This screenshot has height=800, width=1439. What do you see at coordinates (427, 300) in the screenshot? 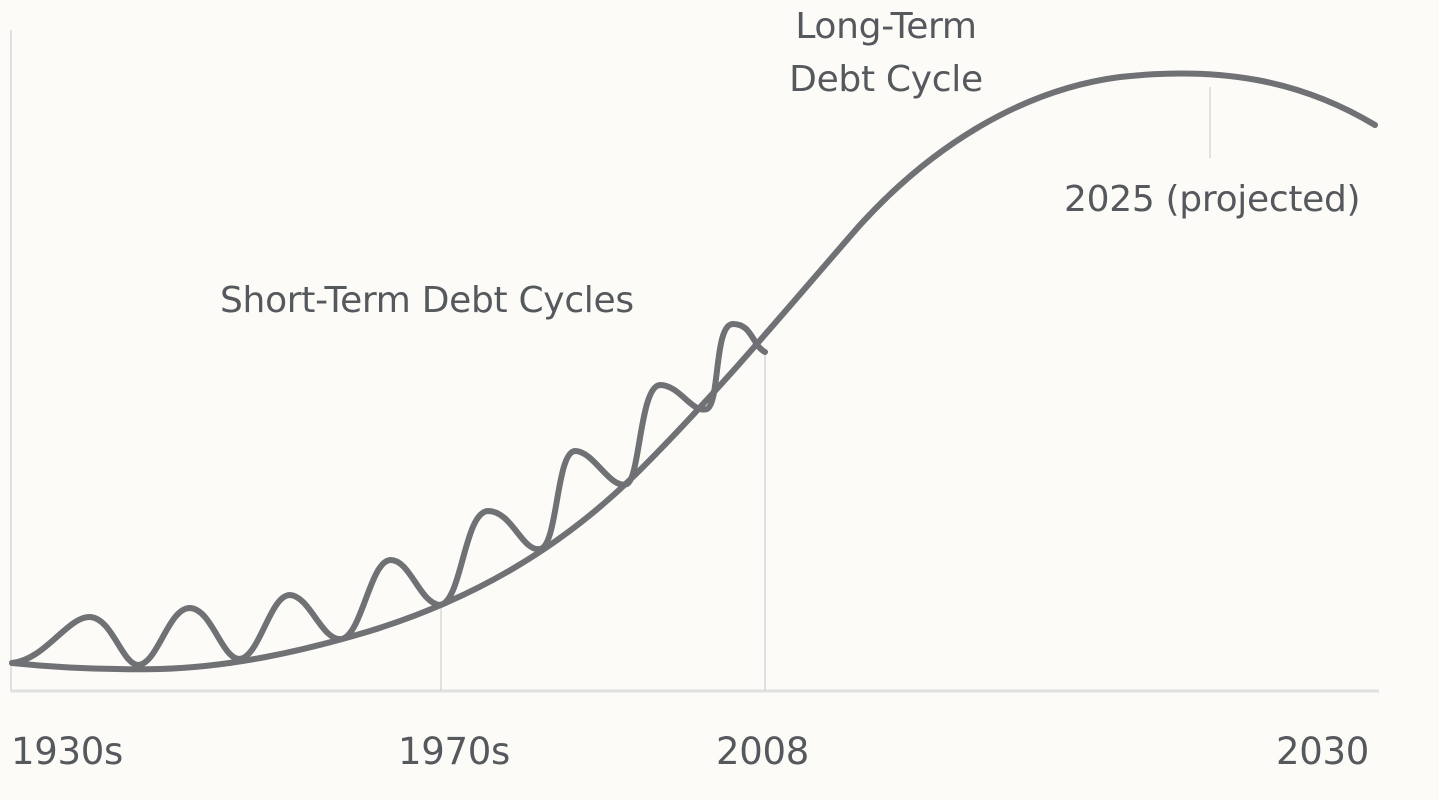
I see `short-term-debt-cycles-label: Short-Term Debt Cycles` at bounding box center [427, 300].